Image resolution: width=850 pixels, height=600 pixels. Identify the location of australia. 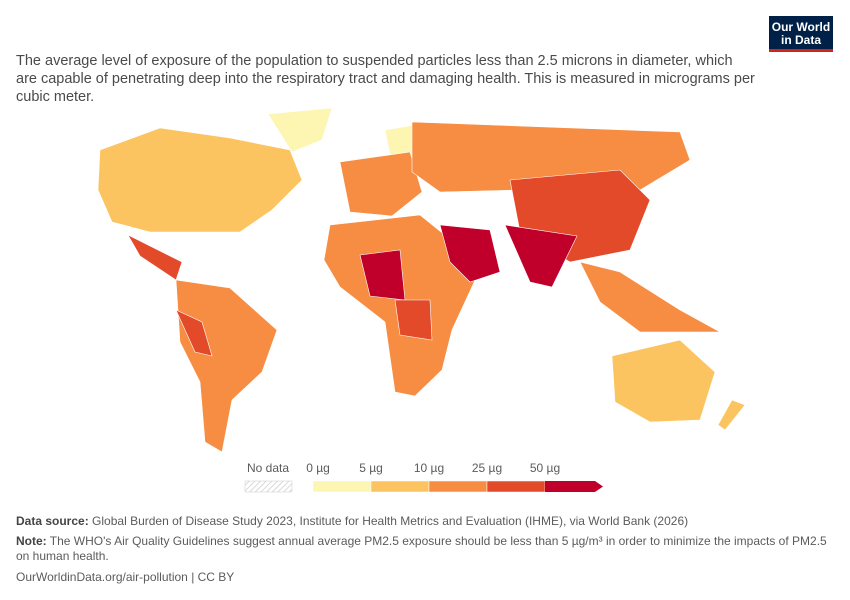
(663, 381).